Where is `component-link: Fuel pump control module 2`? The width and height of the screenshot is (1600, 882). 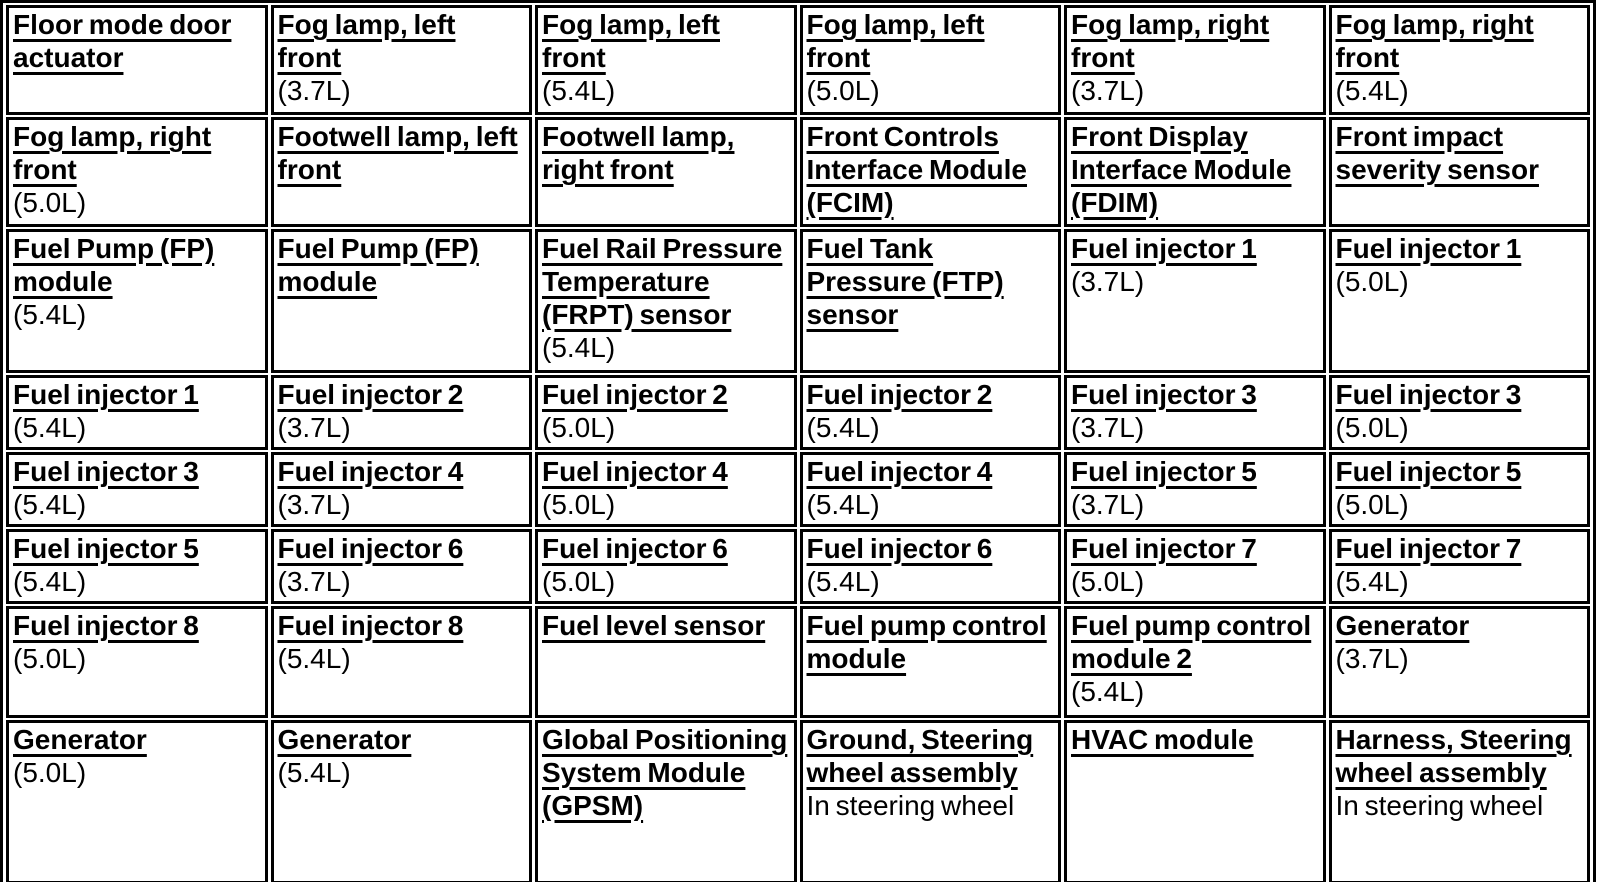 component-link: Fuel pump control module 2 is located at coordinates (1191, 642).